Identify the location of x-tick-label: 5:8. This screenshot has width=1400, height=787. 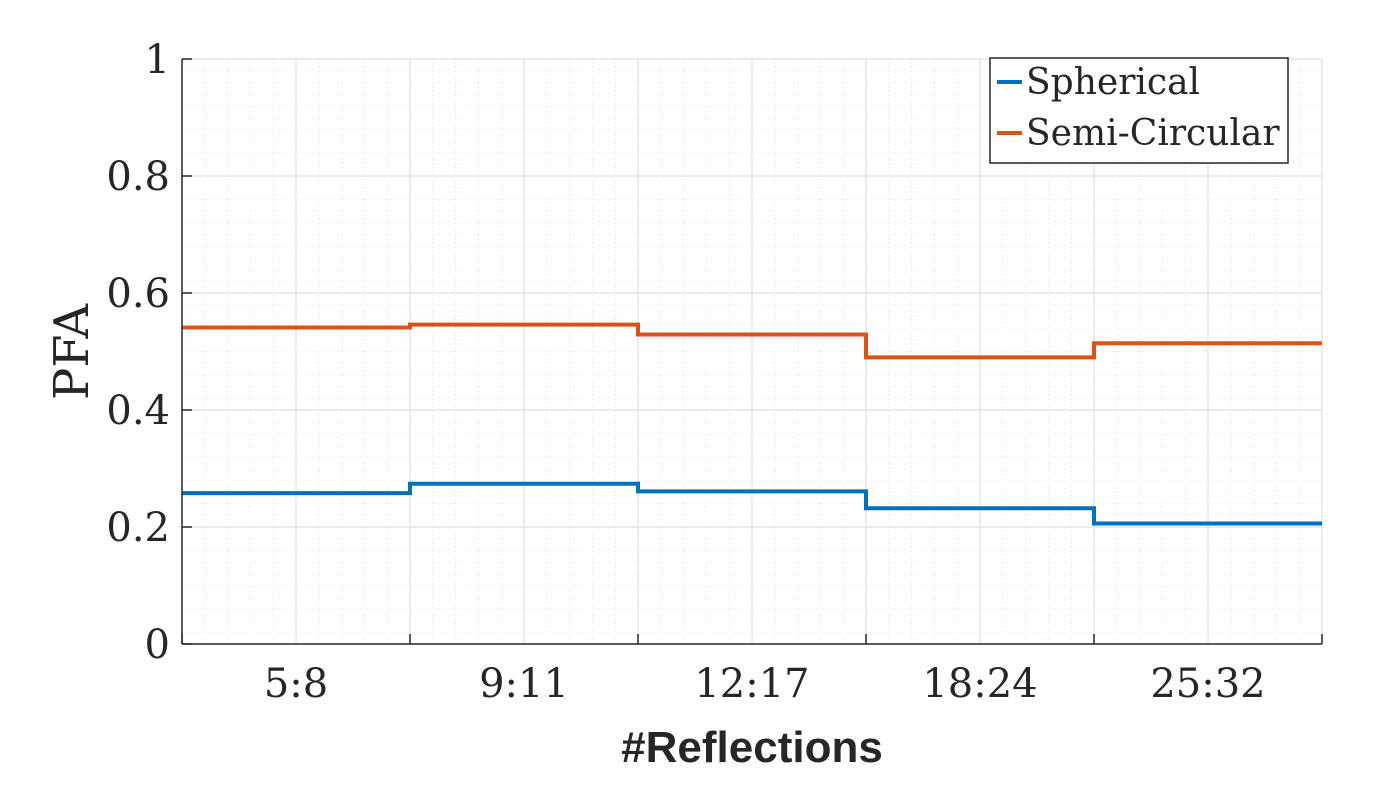
(296, 684).